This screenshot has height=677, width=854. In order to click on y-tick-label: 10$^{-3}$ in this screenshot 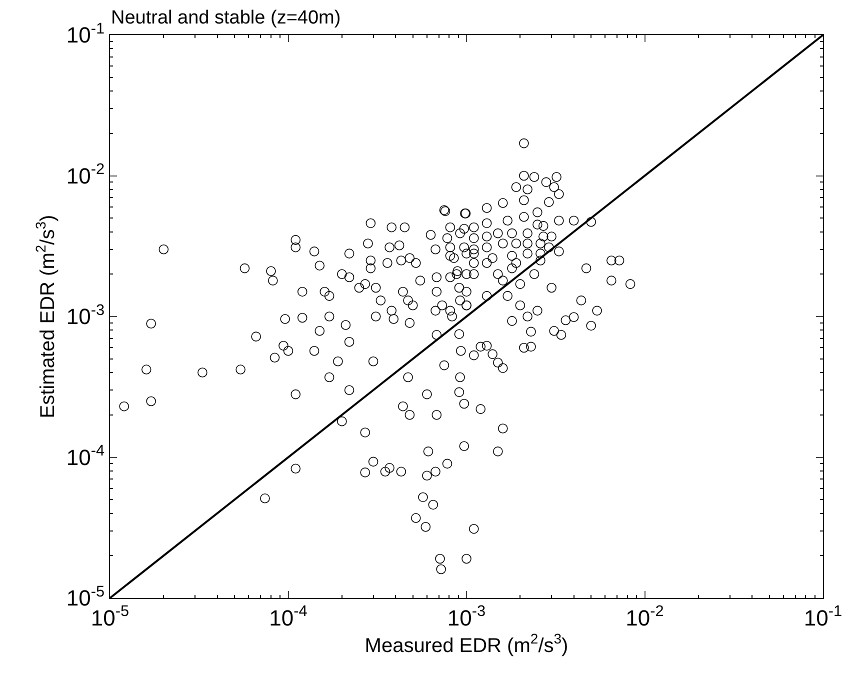, I will do `click(85, 316)`.